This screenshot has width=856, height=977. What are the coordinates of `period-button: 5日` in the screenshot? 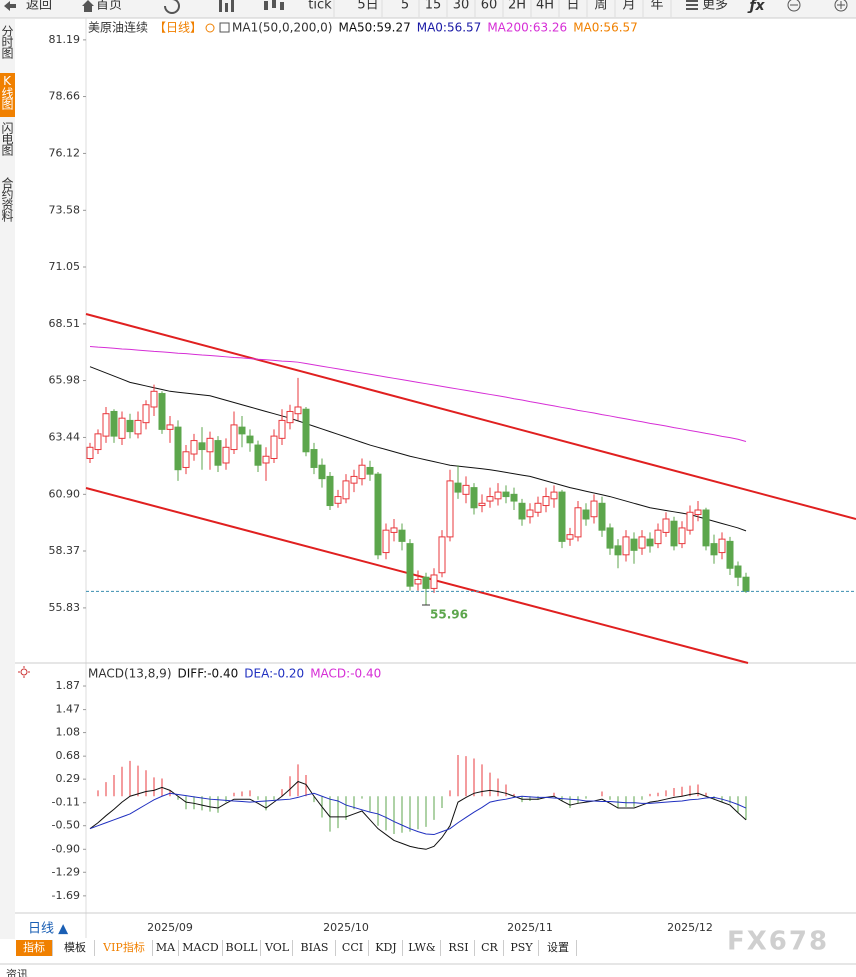 It's located at (367, 6).